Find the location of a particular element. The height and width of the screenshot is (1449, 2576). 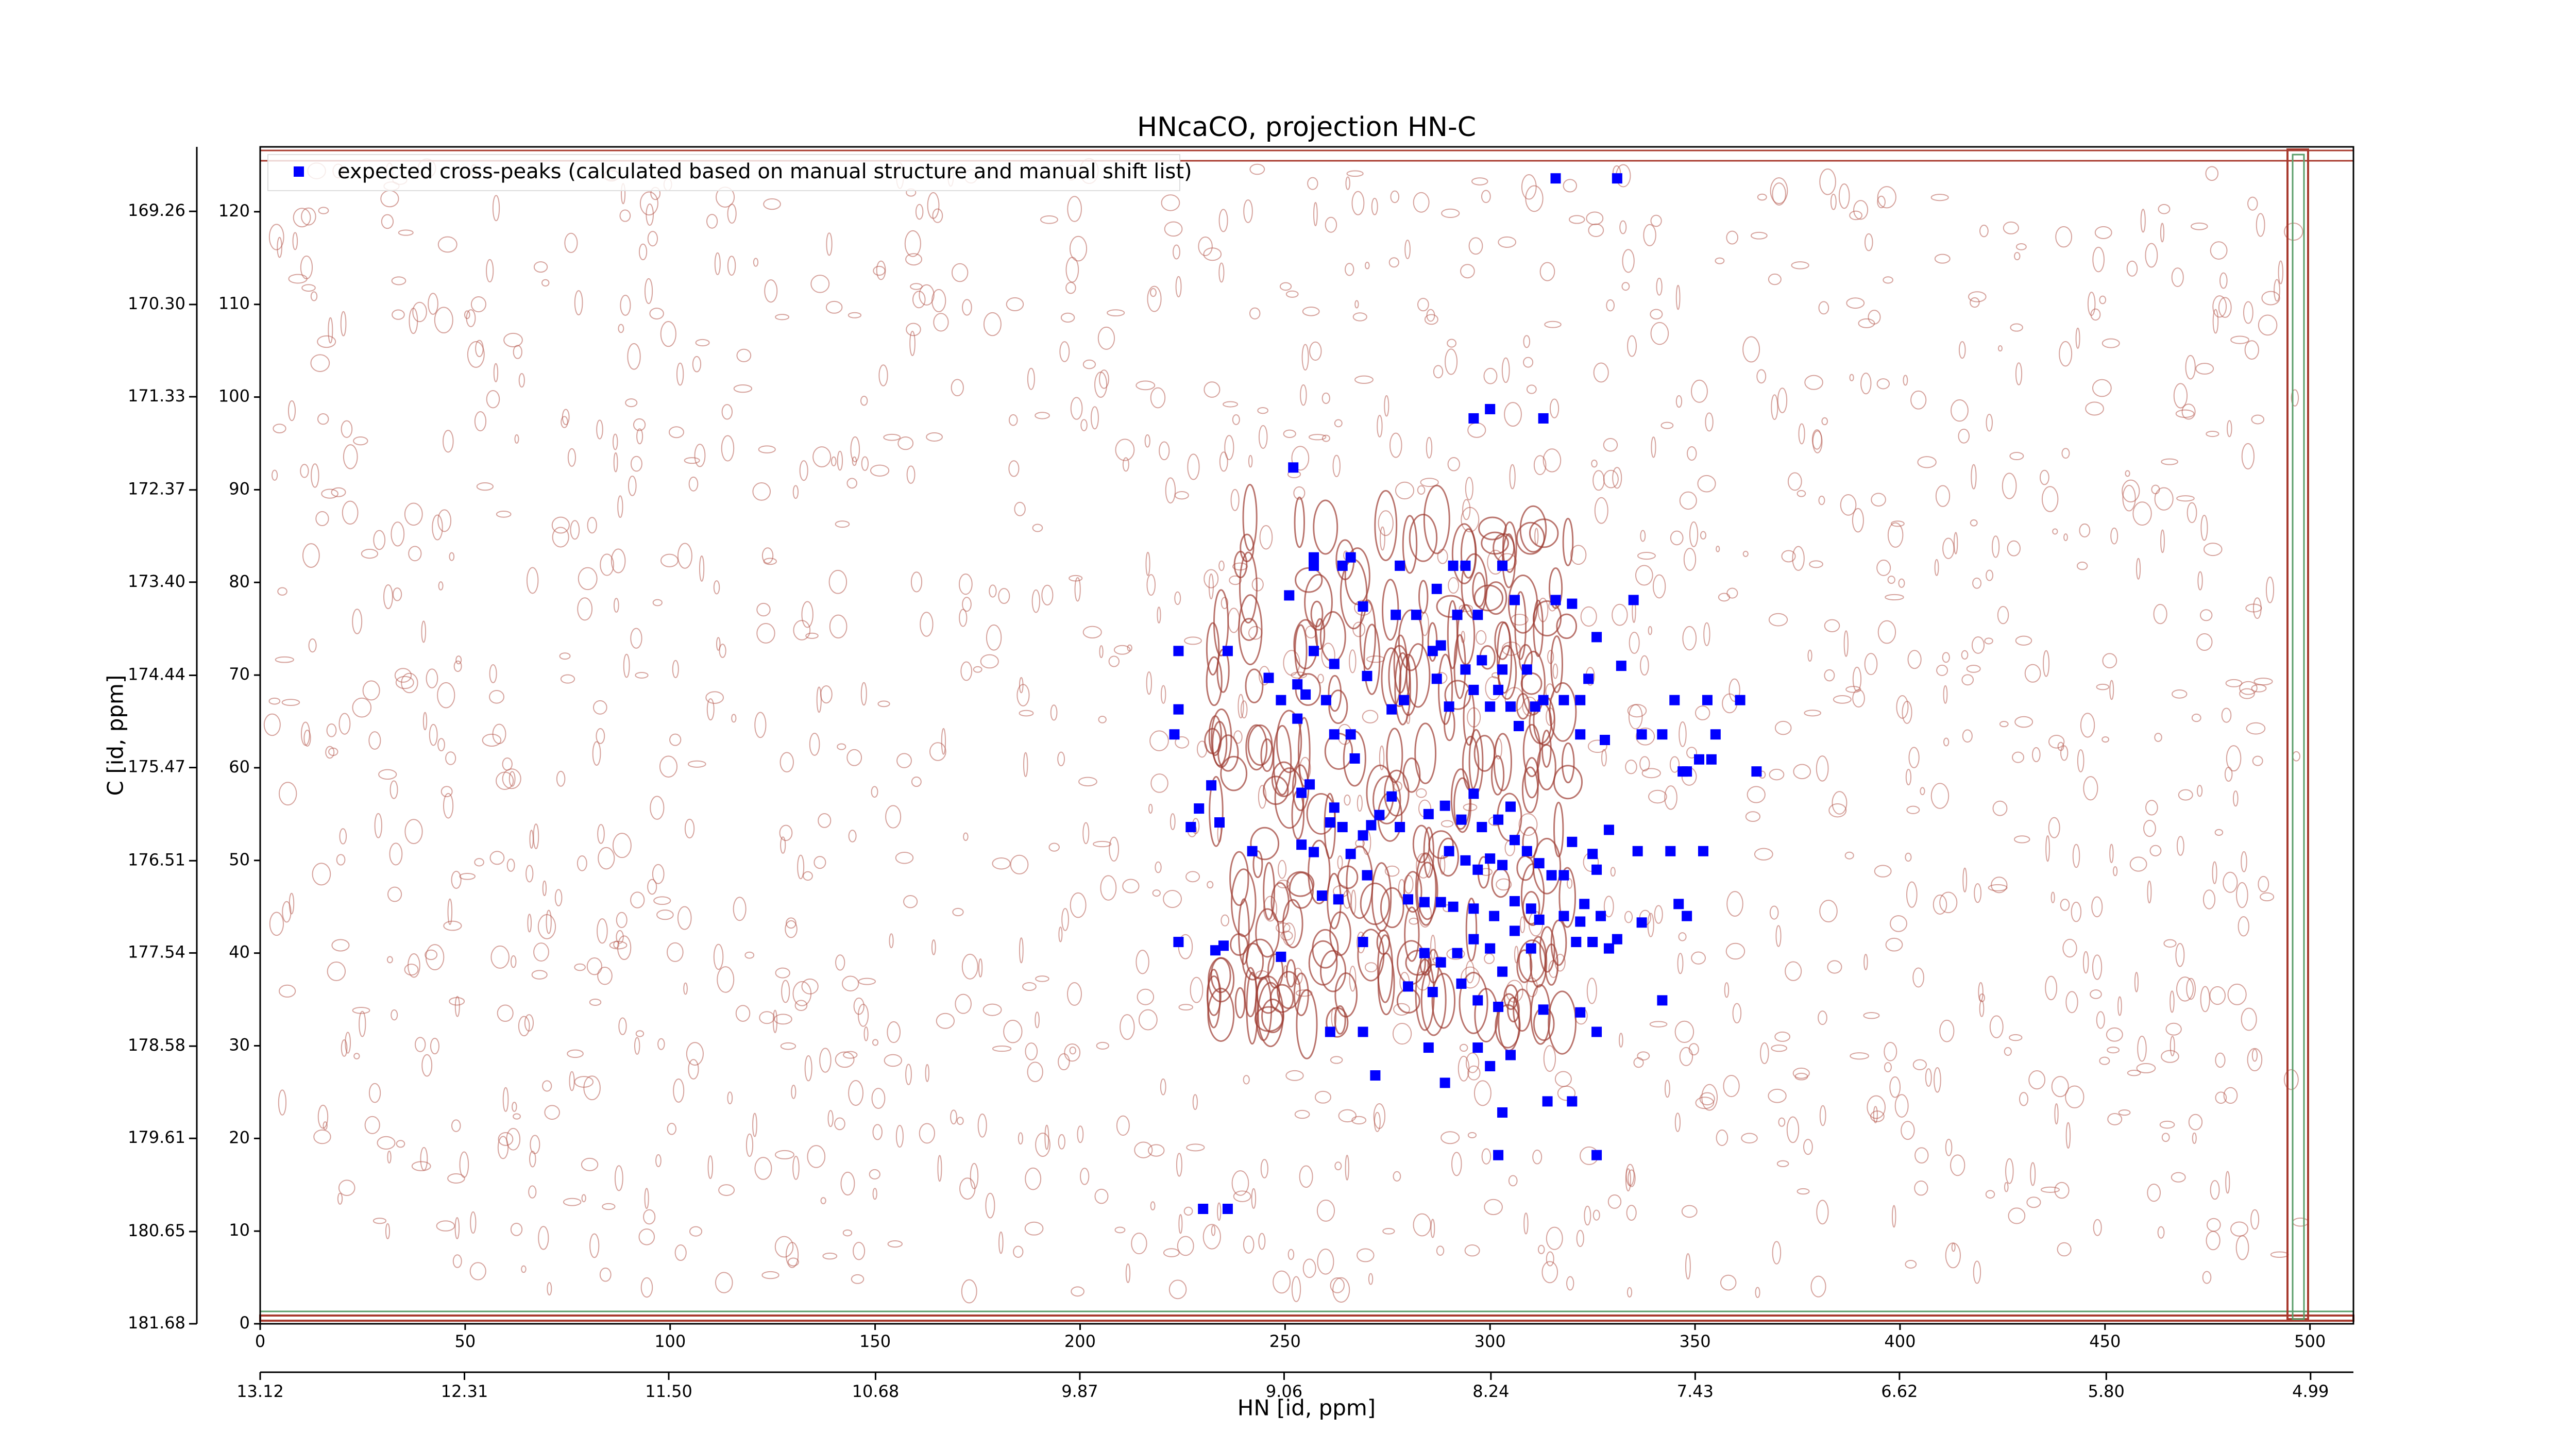

x-tick-label: 450 is located at coordinates (2105, 1341).